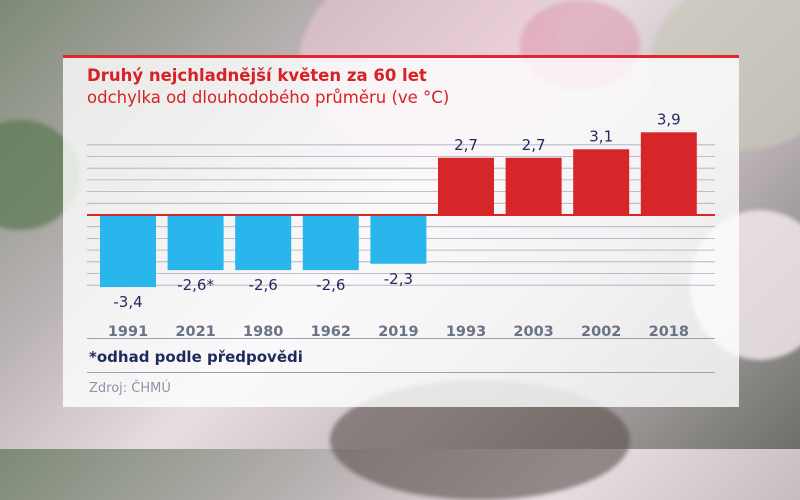 This screenshot has height=500, width=800. Describe the element at coordinates (669, 332) in the screenshot. I see `category-label: 2018` at that location.